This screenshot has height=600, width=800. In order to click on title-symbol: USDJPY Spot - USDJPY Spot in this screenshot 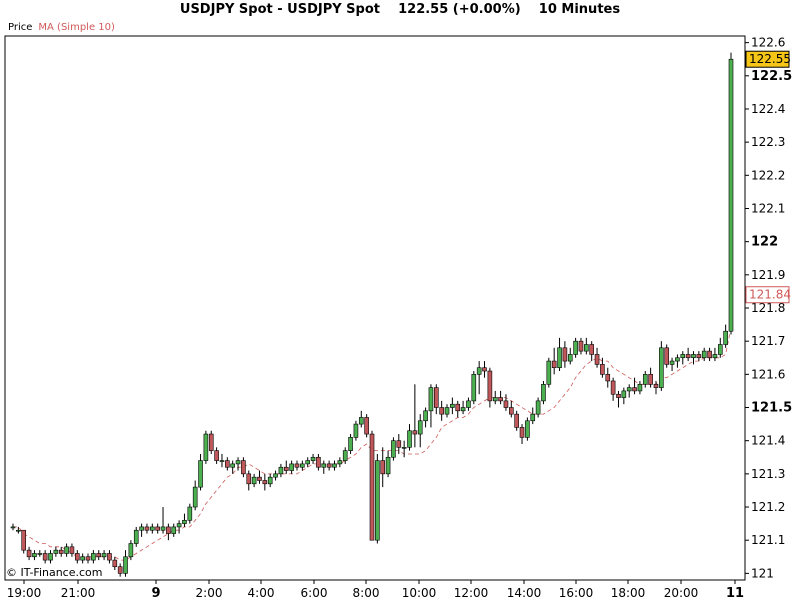, I will do `click(279, 9)`.